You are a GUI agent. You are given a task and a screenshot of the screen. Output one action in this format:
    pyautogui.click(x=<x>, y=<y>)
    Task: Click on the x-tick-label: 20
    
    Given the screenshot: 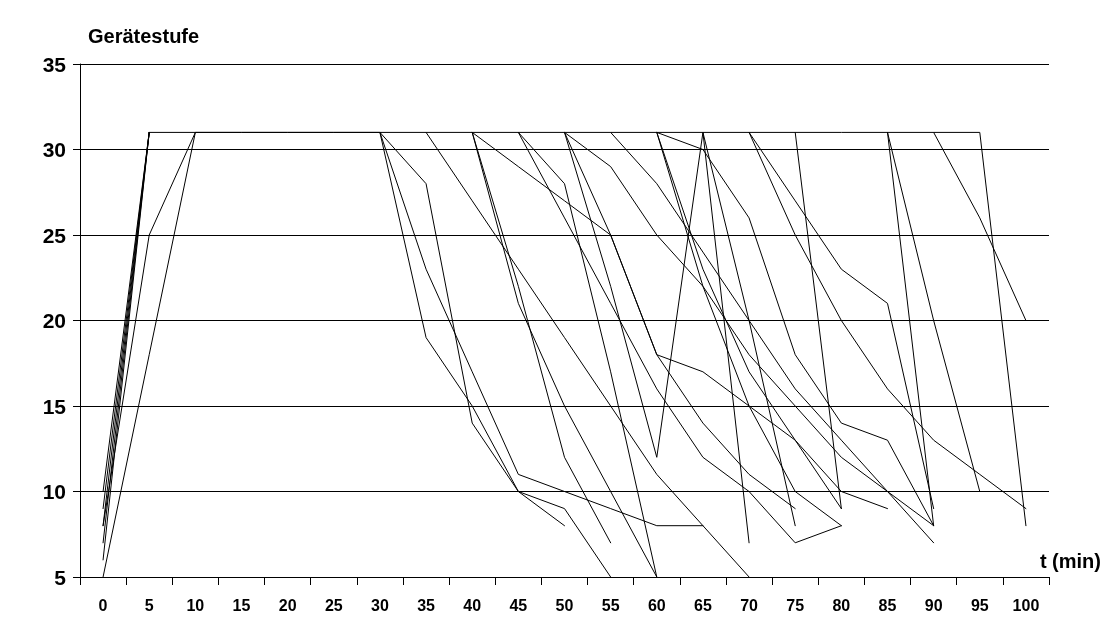 What is the action you would take?
    pyautogui.click(x=287, y=605)
    